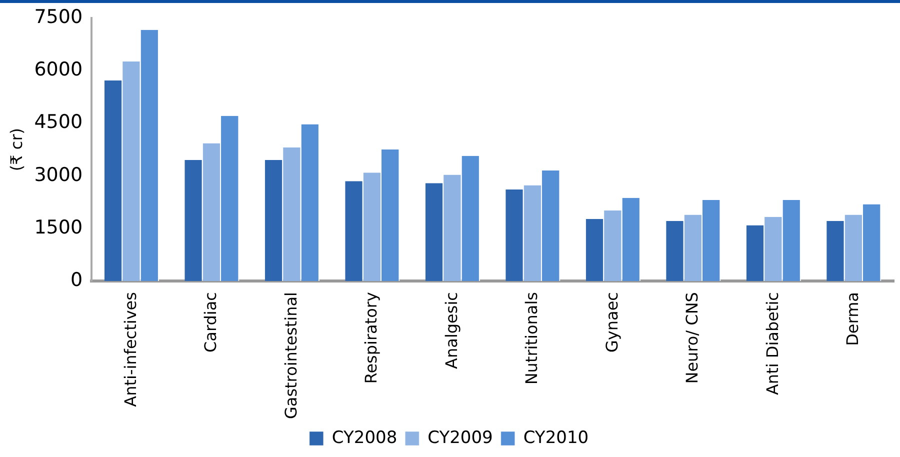 Image resolution: width=900 pixels, height=457 pixels. What do you see at coordinates (58, 227) in the screenshot?
I see `y-tick-label: 1500` at bounding box center [58, 227].